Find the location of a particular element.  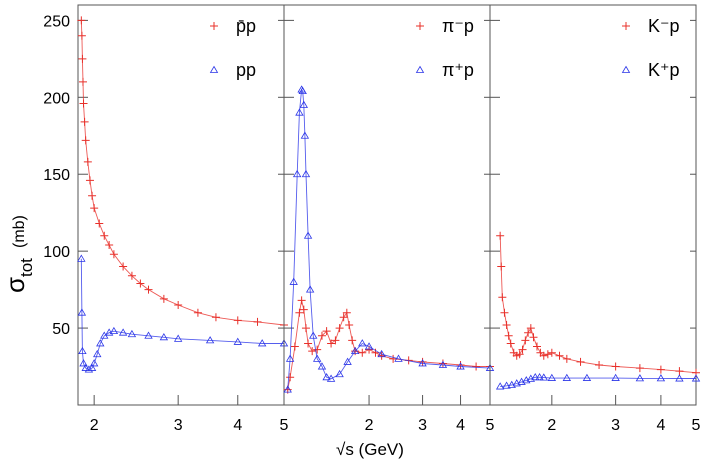

series-curve is located at coordinates (388, 345).